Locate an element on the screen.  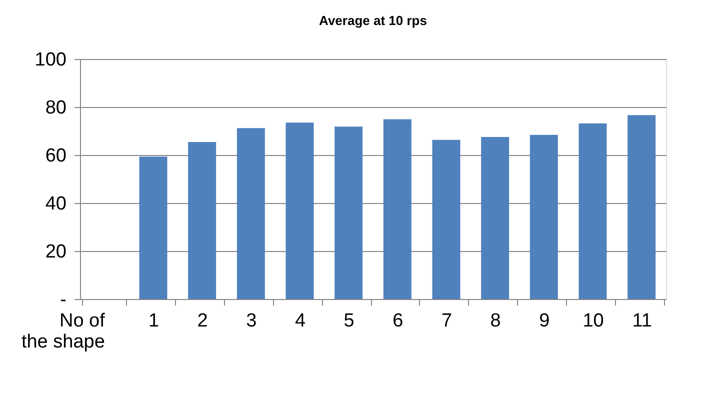
x-tick-label: 3 is located at coordinates (251, 321).